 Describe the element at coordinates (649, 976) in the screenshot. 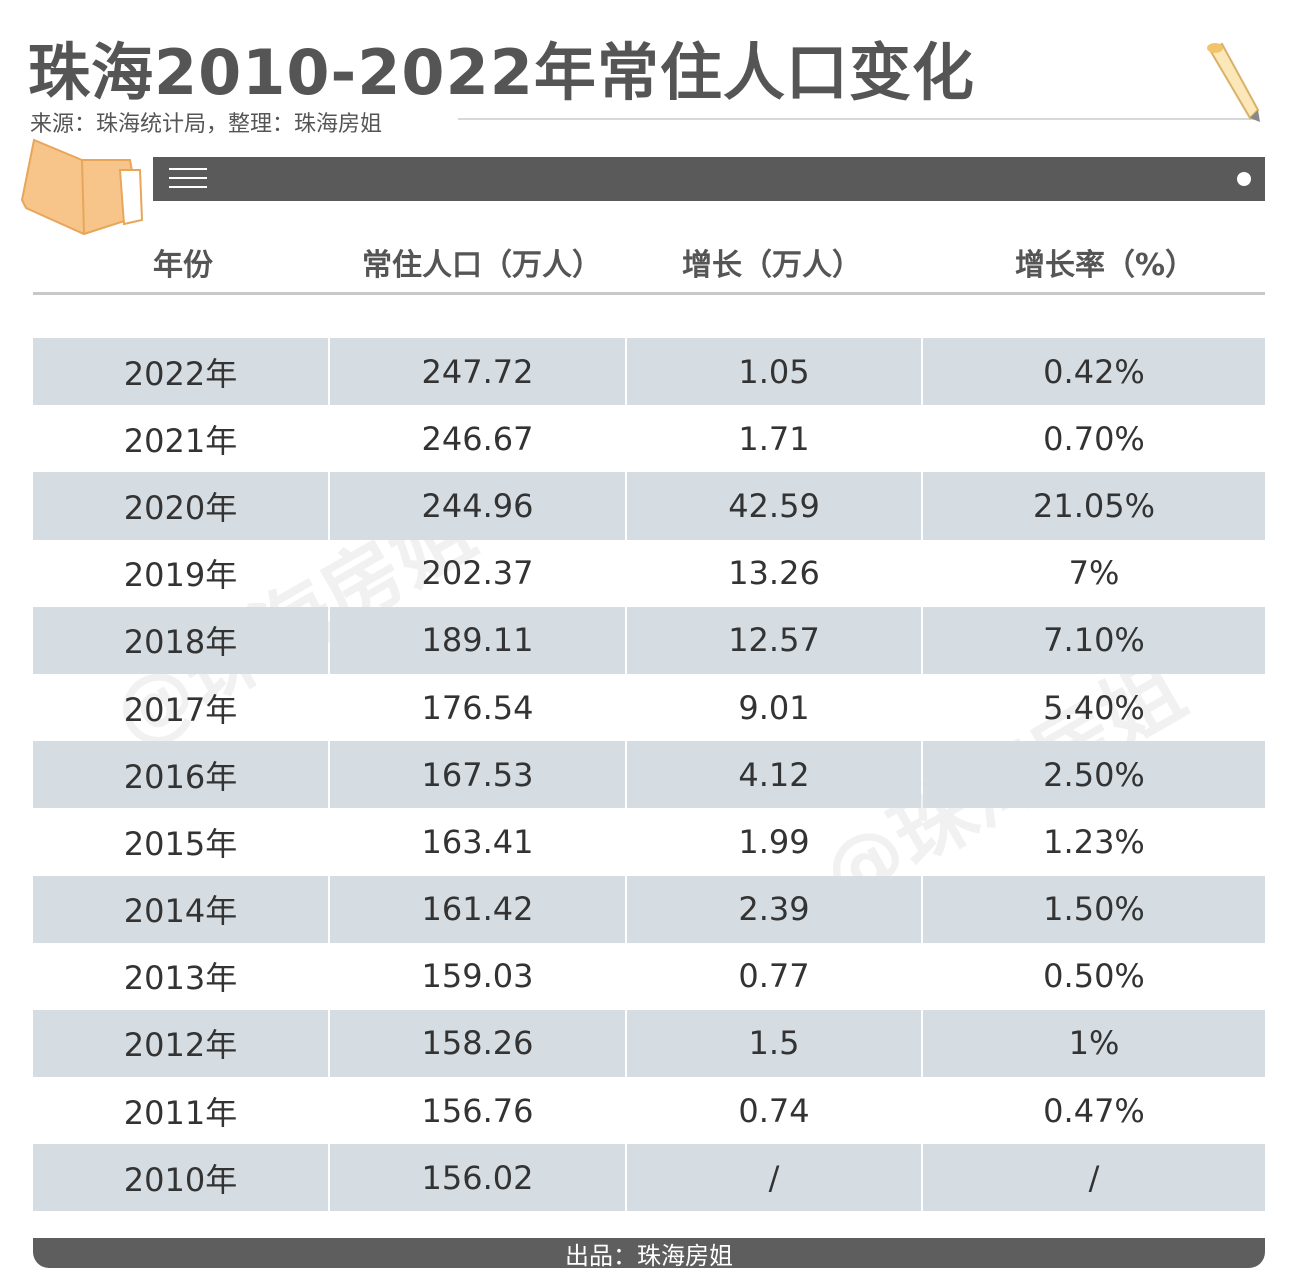

I see `table-row: 2013年 159.03 0.77 0.50%` at that location.